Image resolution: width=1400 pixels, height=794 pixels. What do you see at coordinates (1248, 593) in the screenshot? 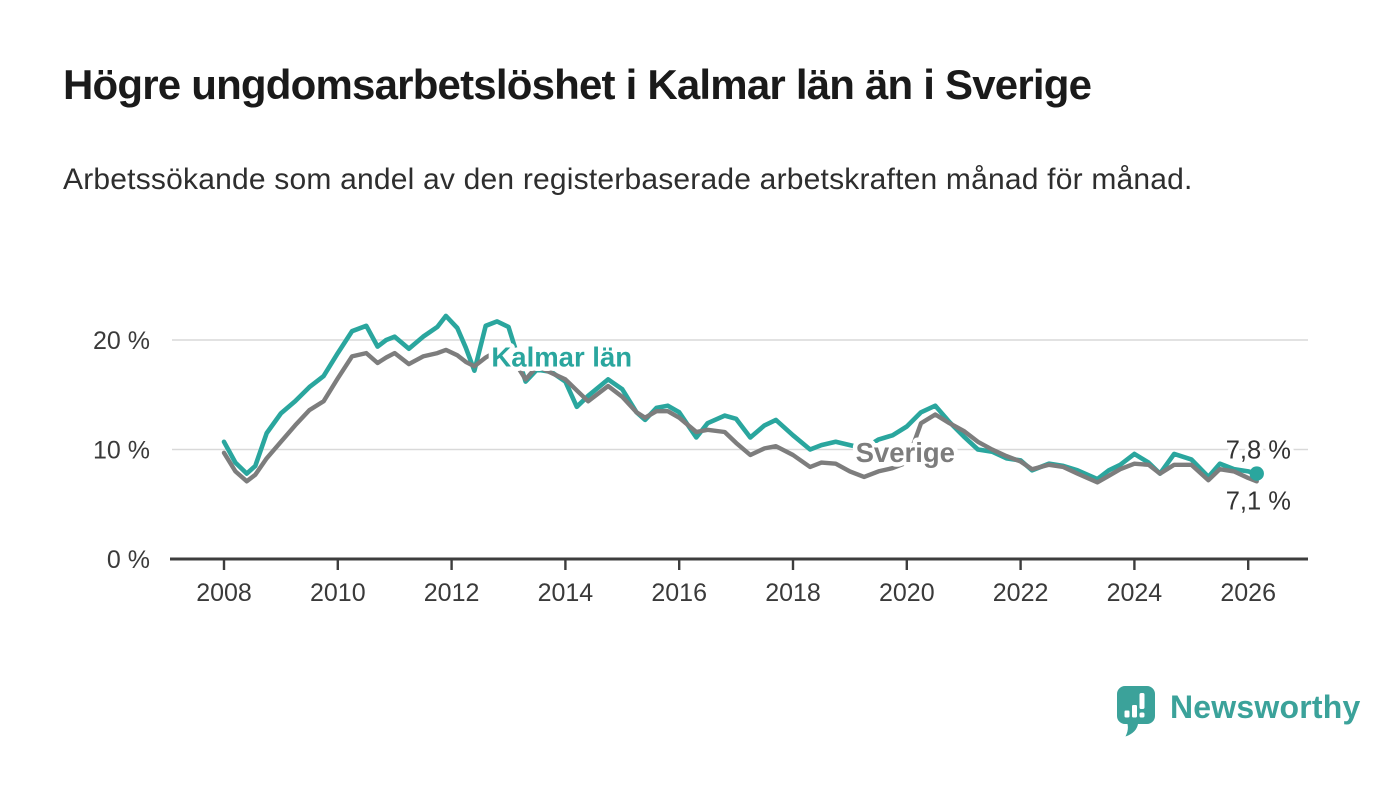
I see `x-tick-label: 2026` at bounding box center [1248, 593].